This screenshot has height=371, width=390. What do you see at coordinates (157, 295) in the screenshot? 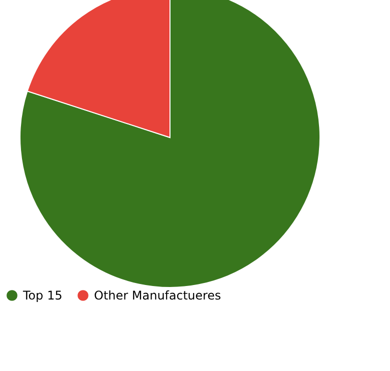
I see `legend-label: Other Manufactueres` at bounding box center [157, 295].